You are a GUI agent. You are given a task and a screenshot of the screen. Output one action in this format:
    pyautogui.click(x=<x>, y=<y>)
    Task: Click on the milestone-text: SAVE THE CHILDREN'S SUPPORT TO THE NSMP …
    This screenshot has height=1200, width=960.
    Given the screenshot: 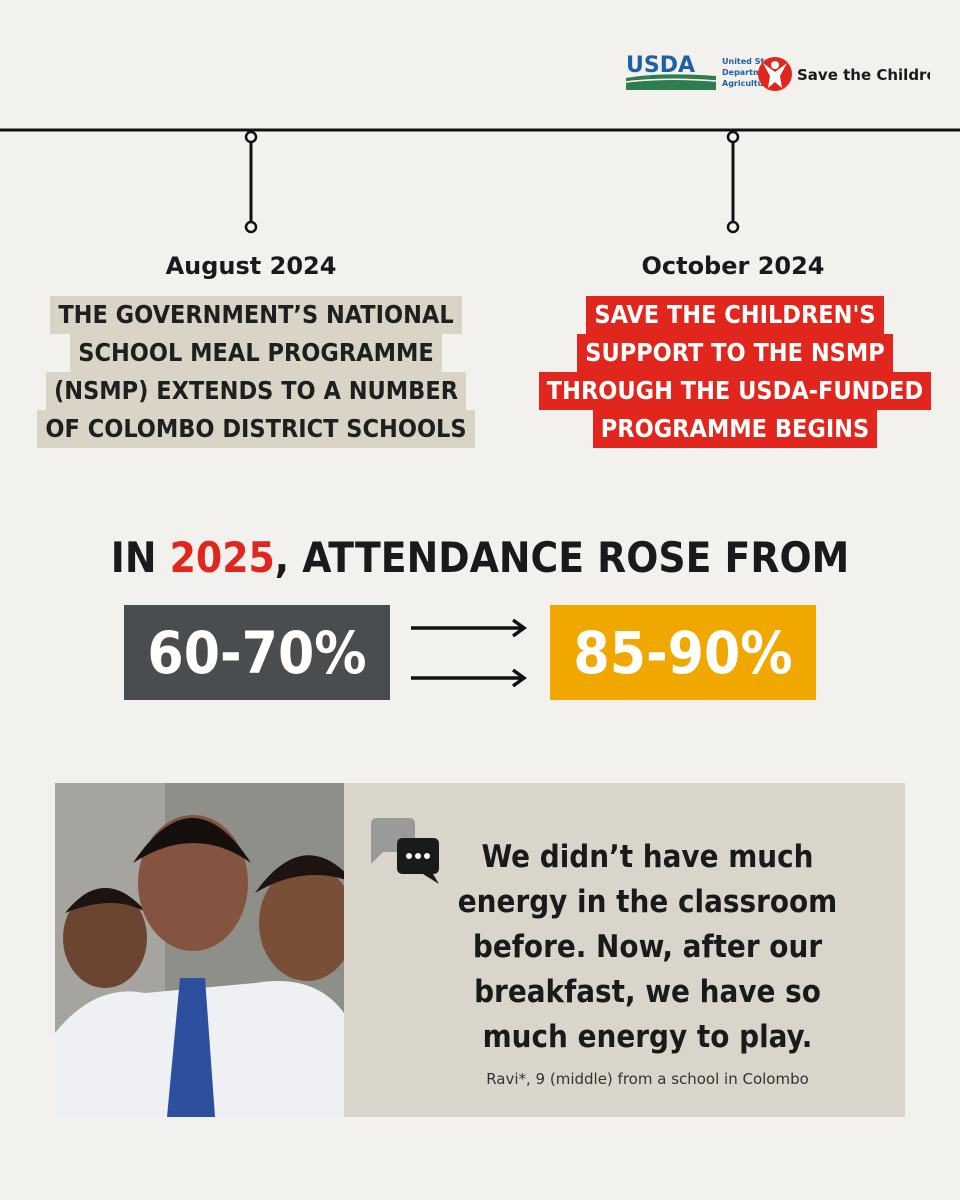 What is the action you would take?
    pyautogui.click(x=727, y=372)
    